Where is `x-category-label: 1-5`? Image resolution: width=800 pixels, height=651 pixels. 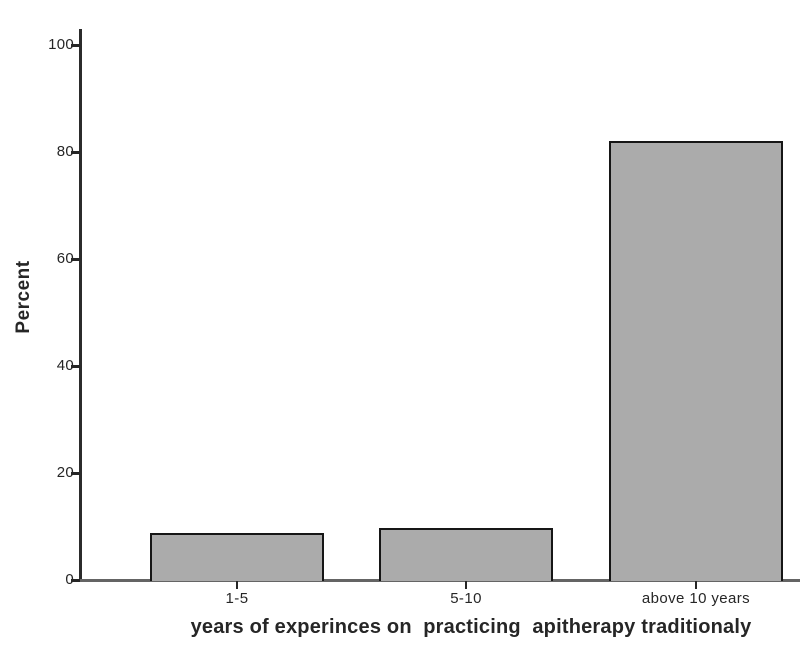
x-category-label: 1-5 is located at coordinates (237, 598).